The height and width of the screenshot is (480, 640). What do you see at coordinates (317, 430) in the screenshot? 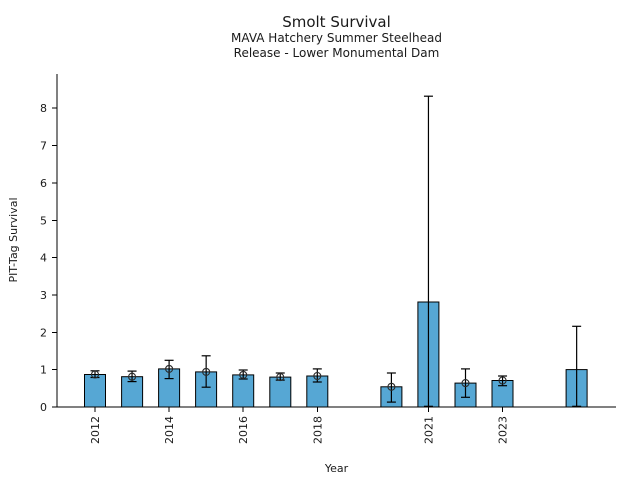
I see `x-tick-label-2018: 2018` at bounding box center [317, 430].